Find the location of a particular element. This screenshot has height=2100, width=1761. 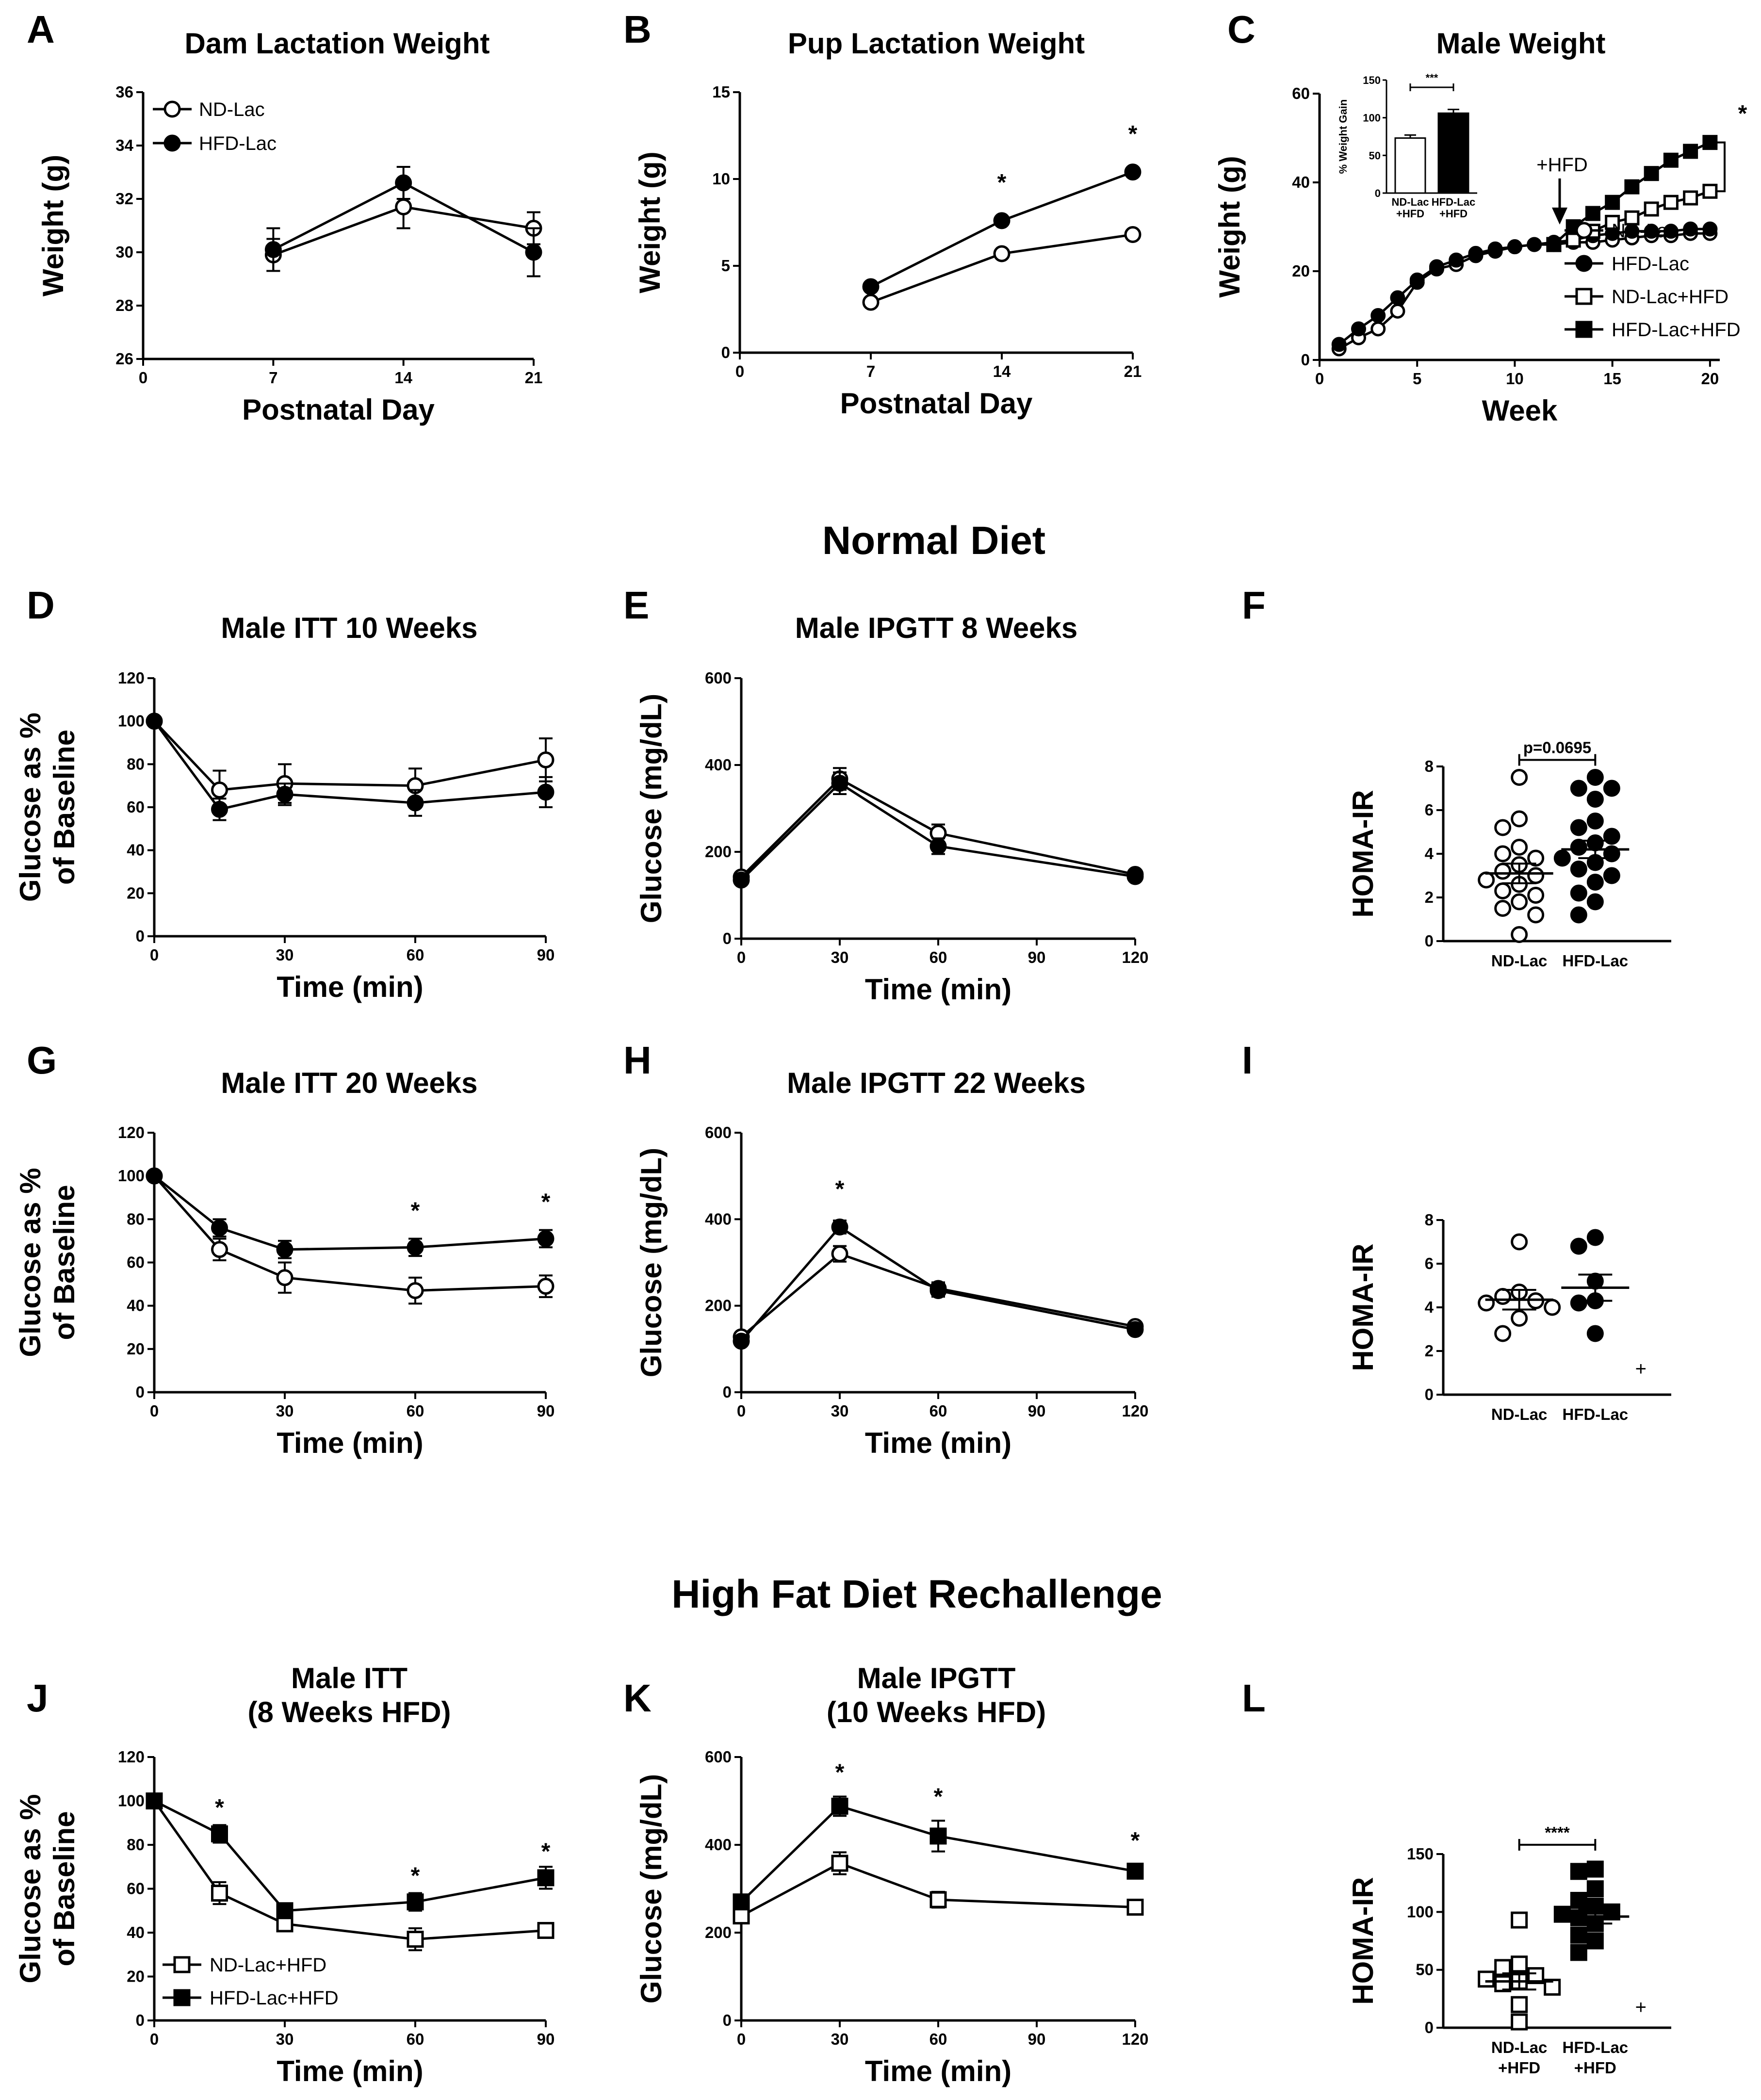

y-tick-label: 26 is located at coordinates (124, 359).